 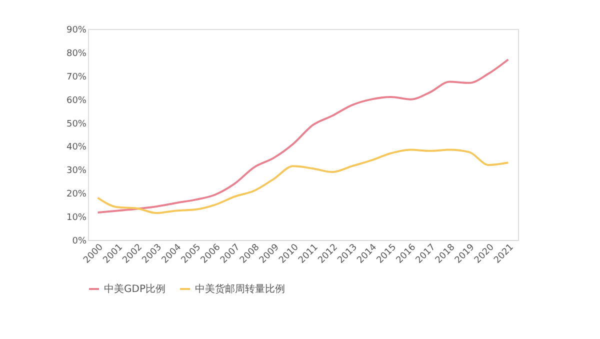 I want to click on y-tick-label: 90%, so click(x=76, y=31).